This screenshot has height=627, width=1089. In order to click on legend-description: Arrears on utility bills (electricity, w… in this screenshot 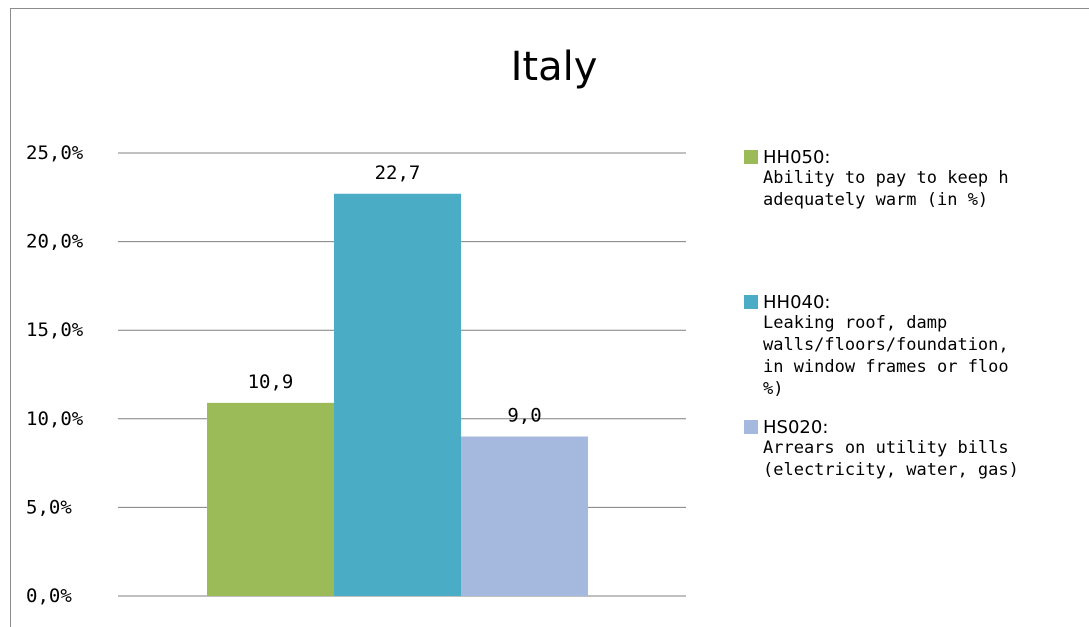, I will do `click(891, 459)`.